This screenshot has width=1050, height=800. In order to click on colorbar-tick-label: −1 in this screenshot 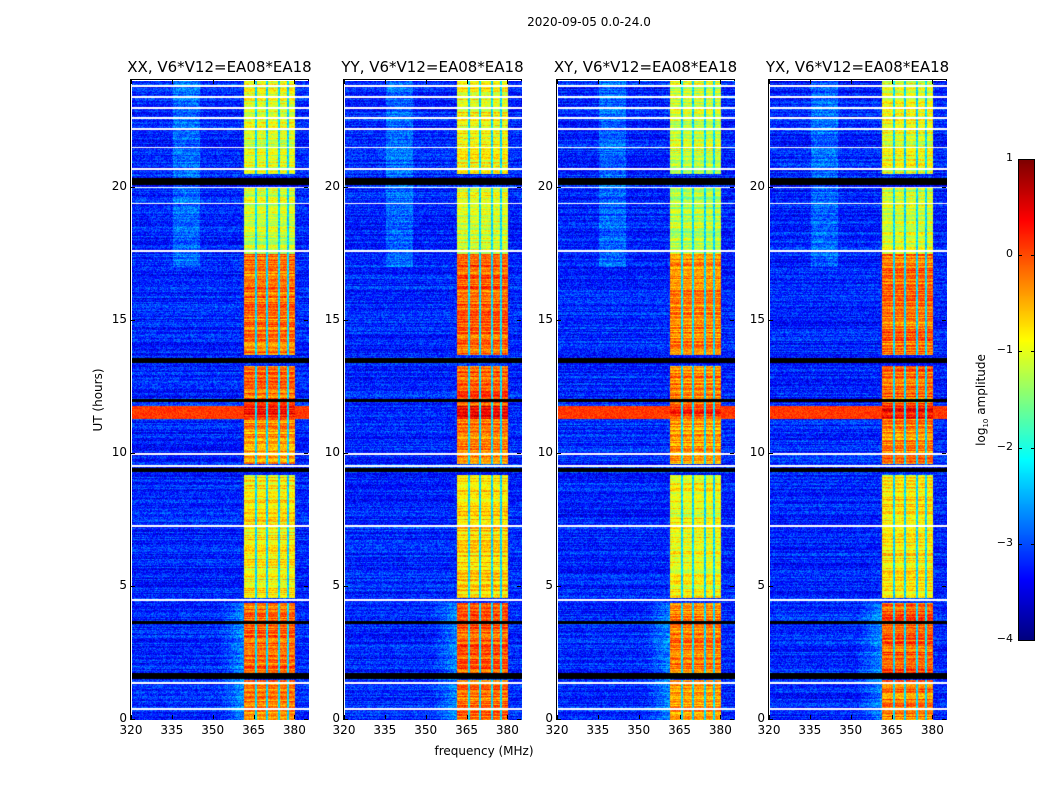, I will do `click(1004, 350)`.